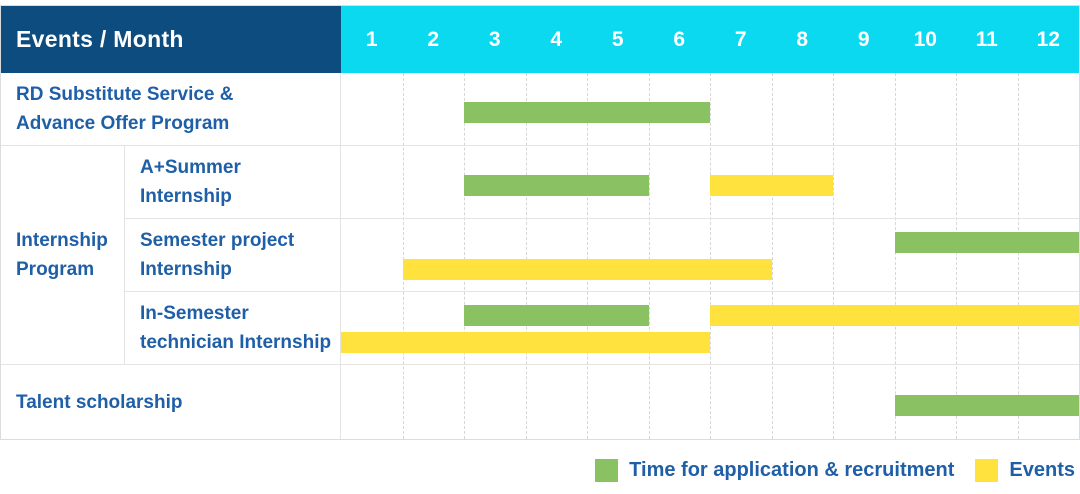 This screenshot has width=1080, height=494. What do you see at coordinates (863, 39) in the screenshot?
I see `month-header-cell: 9` at bounding box center [863, 39].